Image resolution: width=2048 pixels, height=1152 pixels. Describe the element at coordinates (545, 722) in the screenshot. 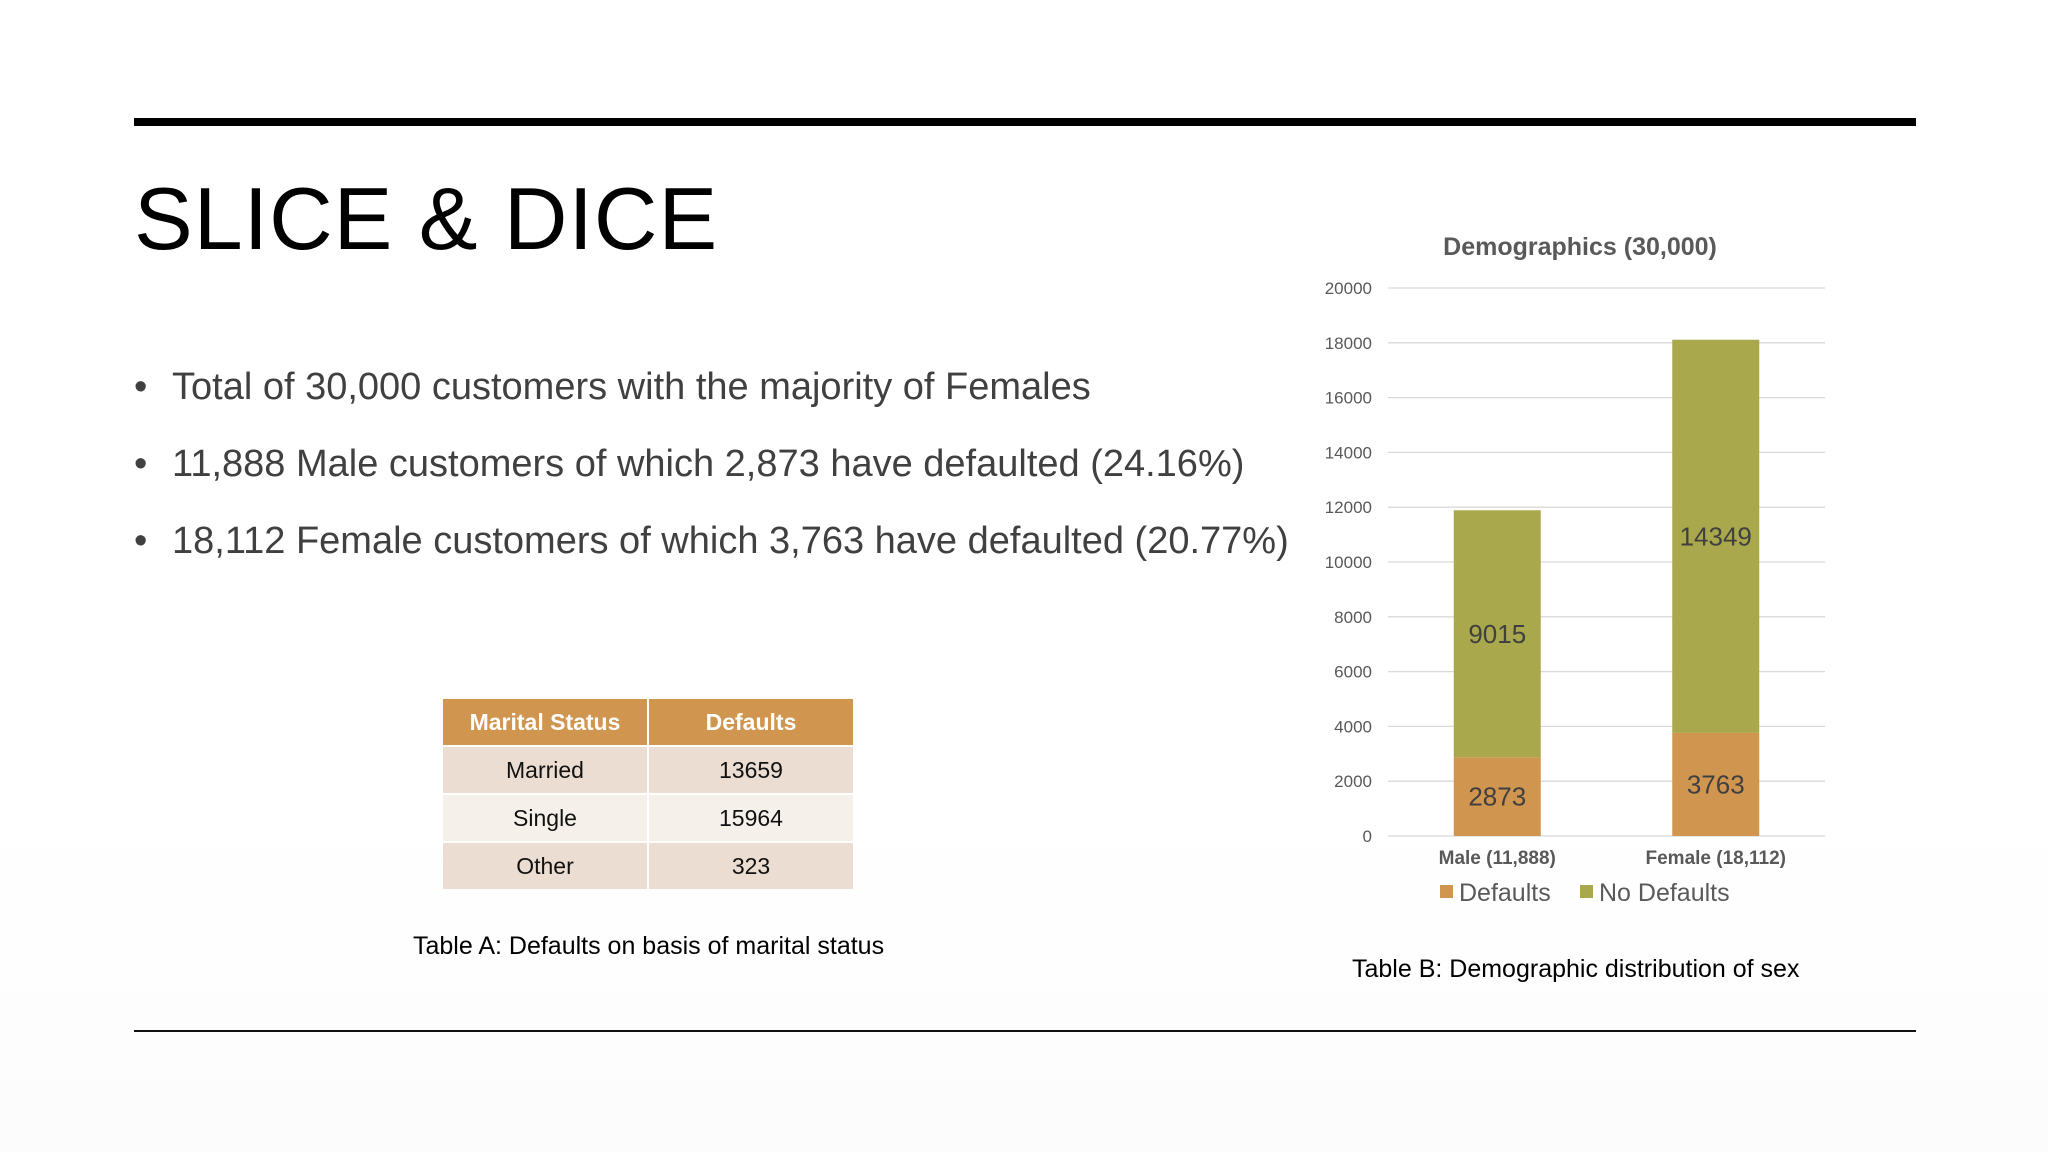

I see `table-header-cell: Marital Status` at that location.